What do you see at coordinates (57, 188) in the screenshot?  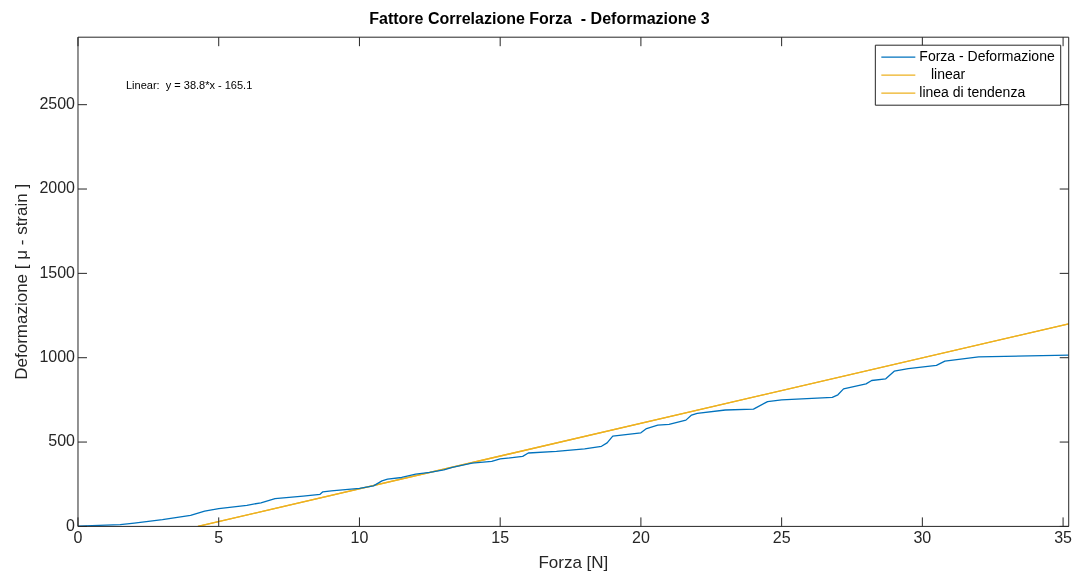 I see `y-tick-label: 2000` at bounding box center [57, 188].